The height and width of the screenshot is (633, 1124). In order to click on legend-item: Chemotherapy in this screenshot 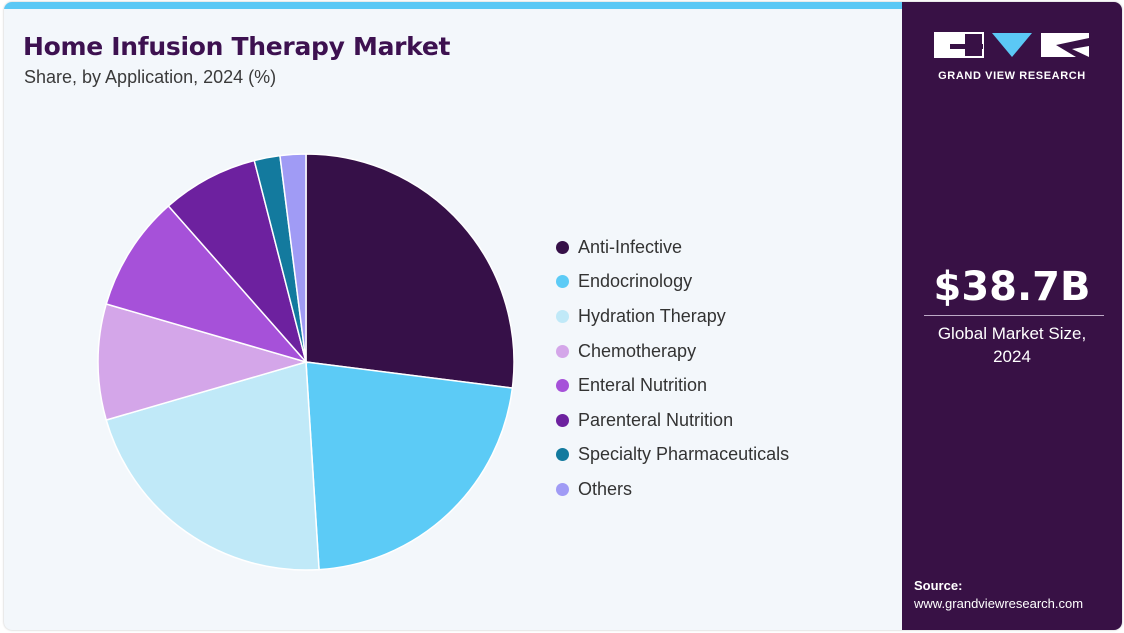, I will do `click(672, 351)`.